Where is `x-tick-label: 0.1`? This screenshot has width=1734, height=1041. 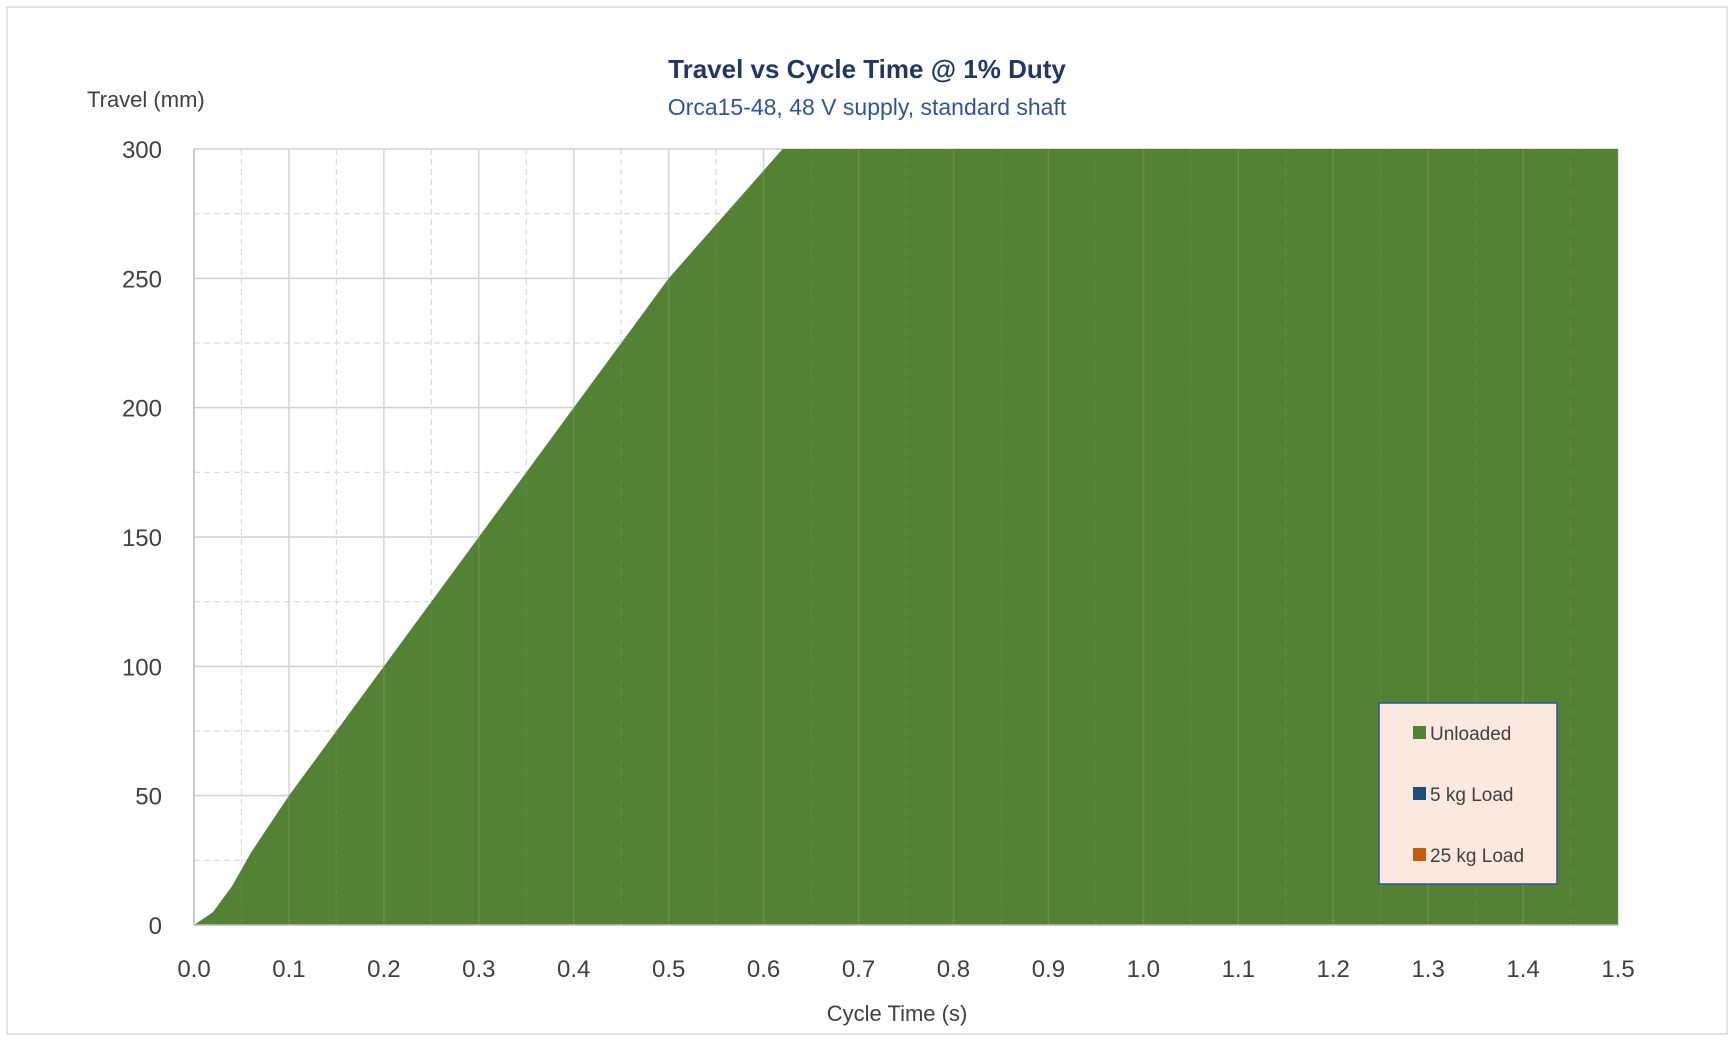
x-tick-label: 0.1 is located at coordinates (288, 969).